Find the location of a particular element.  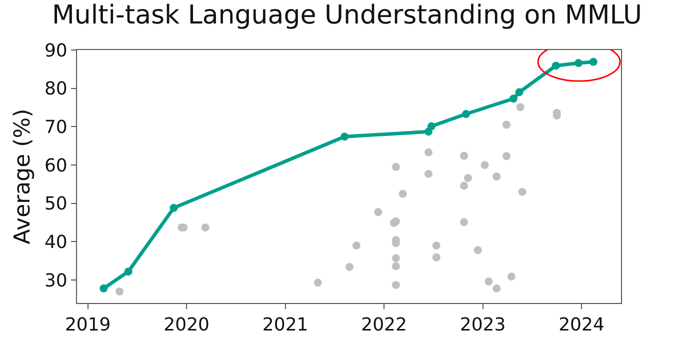

y-tick-label: 50 is located at coordinates (56, 204).